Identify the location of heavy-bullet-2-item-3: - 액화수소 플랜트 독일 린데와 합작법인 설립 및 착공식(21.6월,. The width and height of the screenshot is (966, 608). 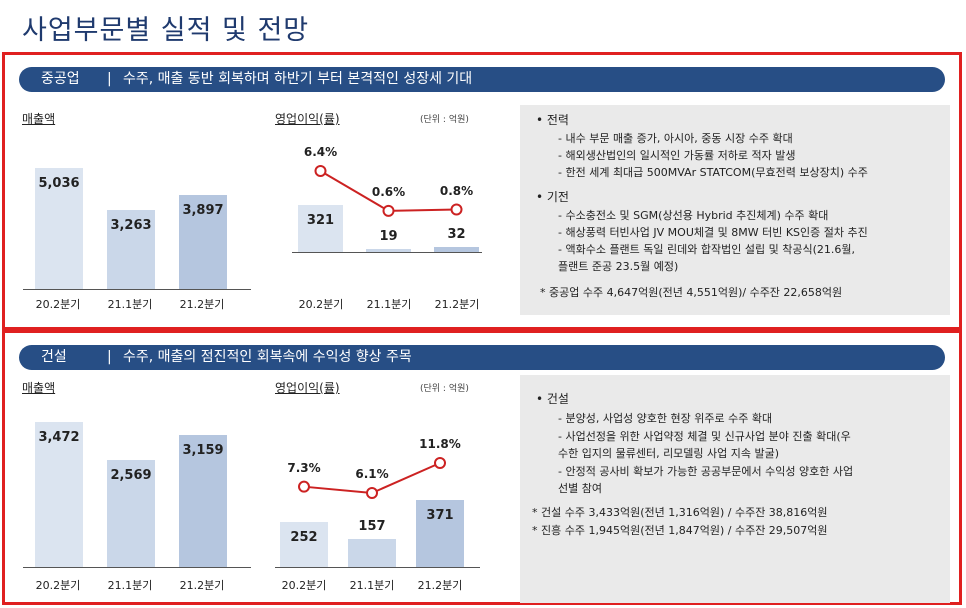
(706, 249).